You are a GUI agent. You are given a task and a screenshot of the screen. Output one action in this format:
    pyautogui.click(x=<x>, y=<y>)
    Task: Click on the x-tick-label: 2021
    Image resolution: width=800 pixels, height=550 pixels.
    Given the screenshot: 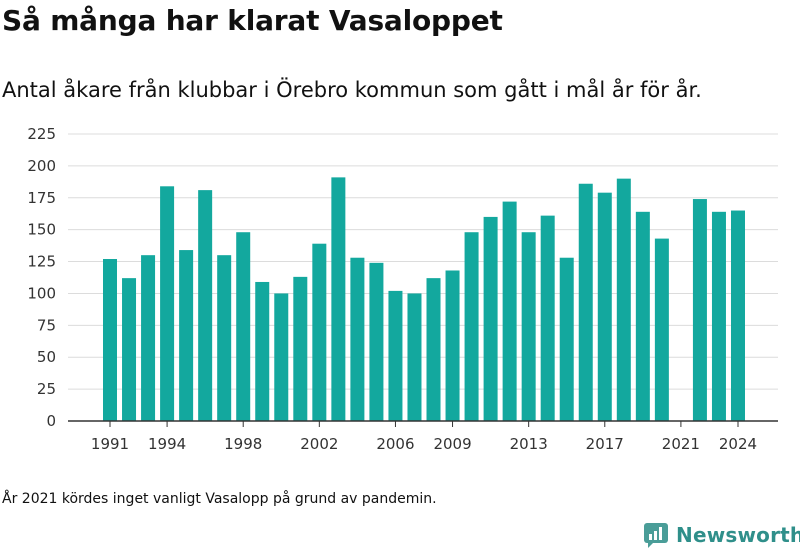 What is the action you would take?
    pyautogui.click(x=681, y=444)
    